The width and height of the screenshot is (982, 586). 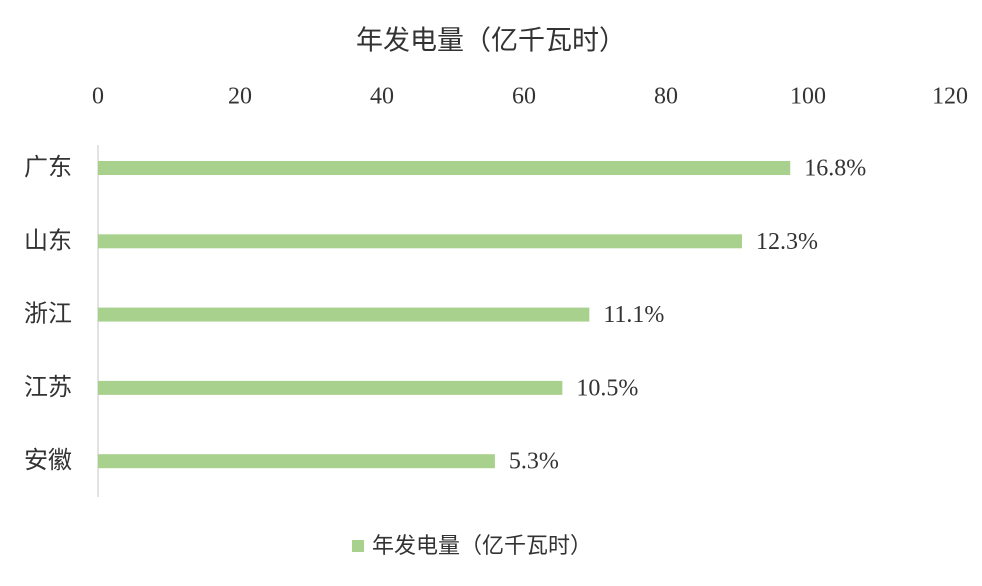 What do you see at coordinates (633, 315) in the screenshot?
I see `data-label: 11.1%` at bounding box center [633, 315].